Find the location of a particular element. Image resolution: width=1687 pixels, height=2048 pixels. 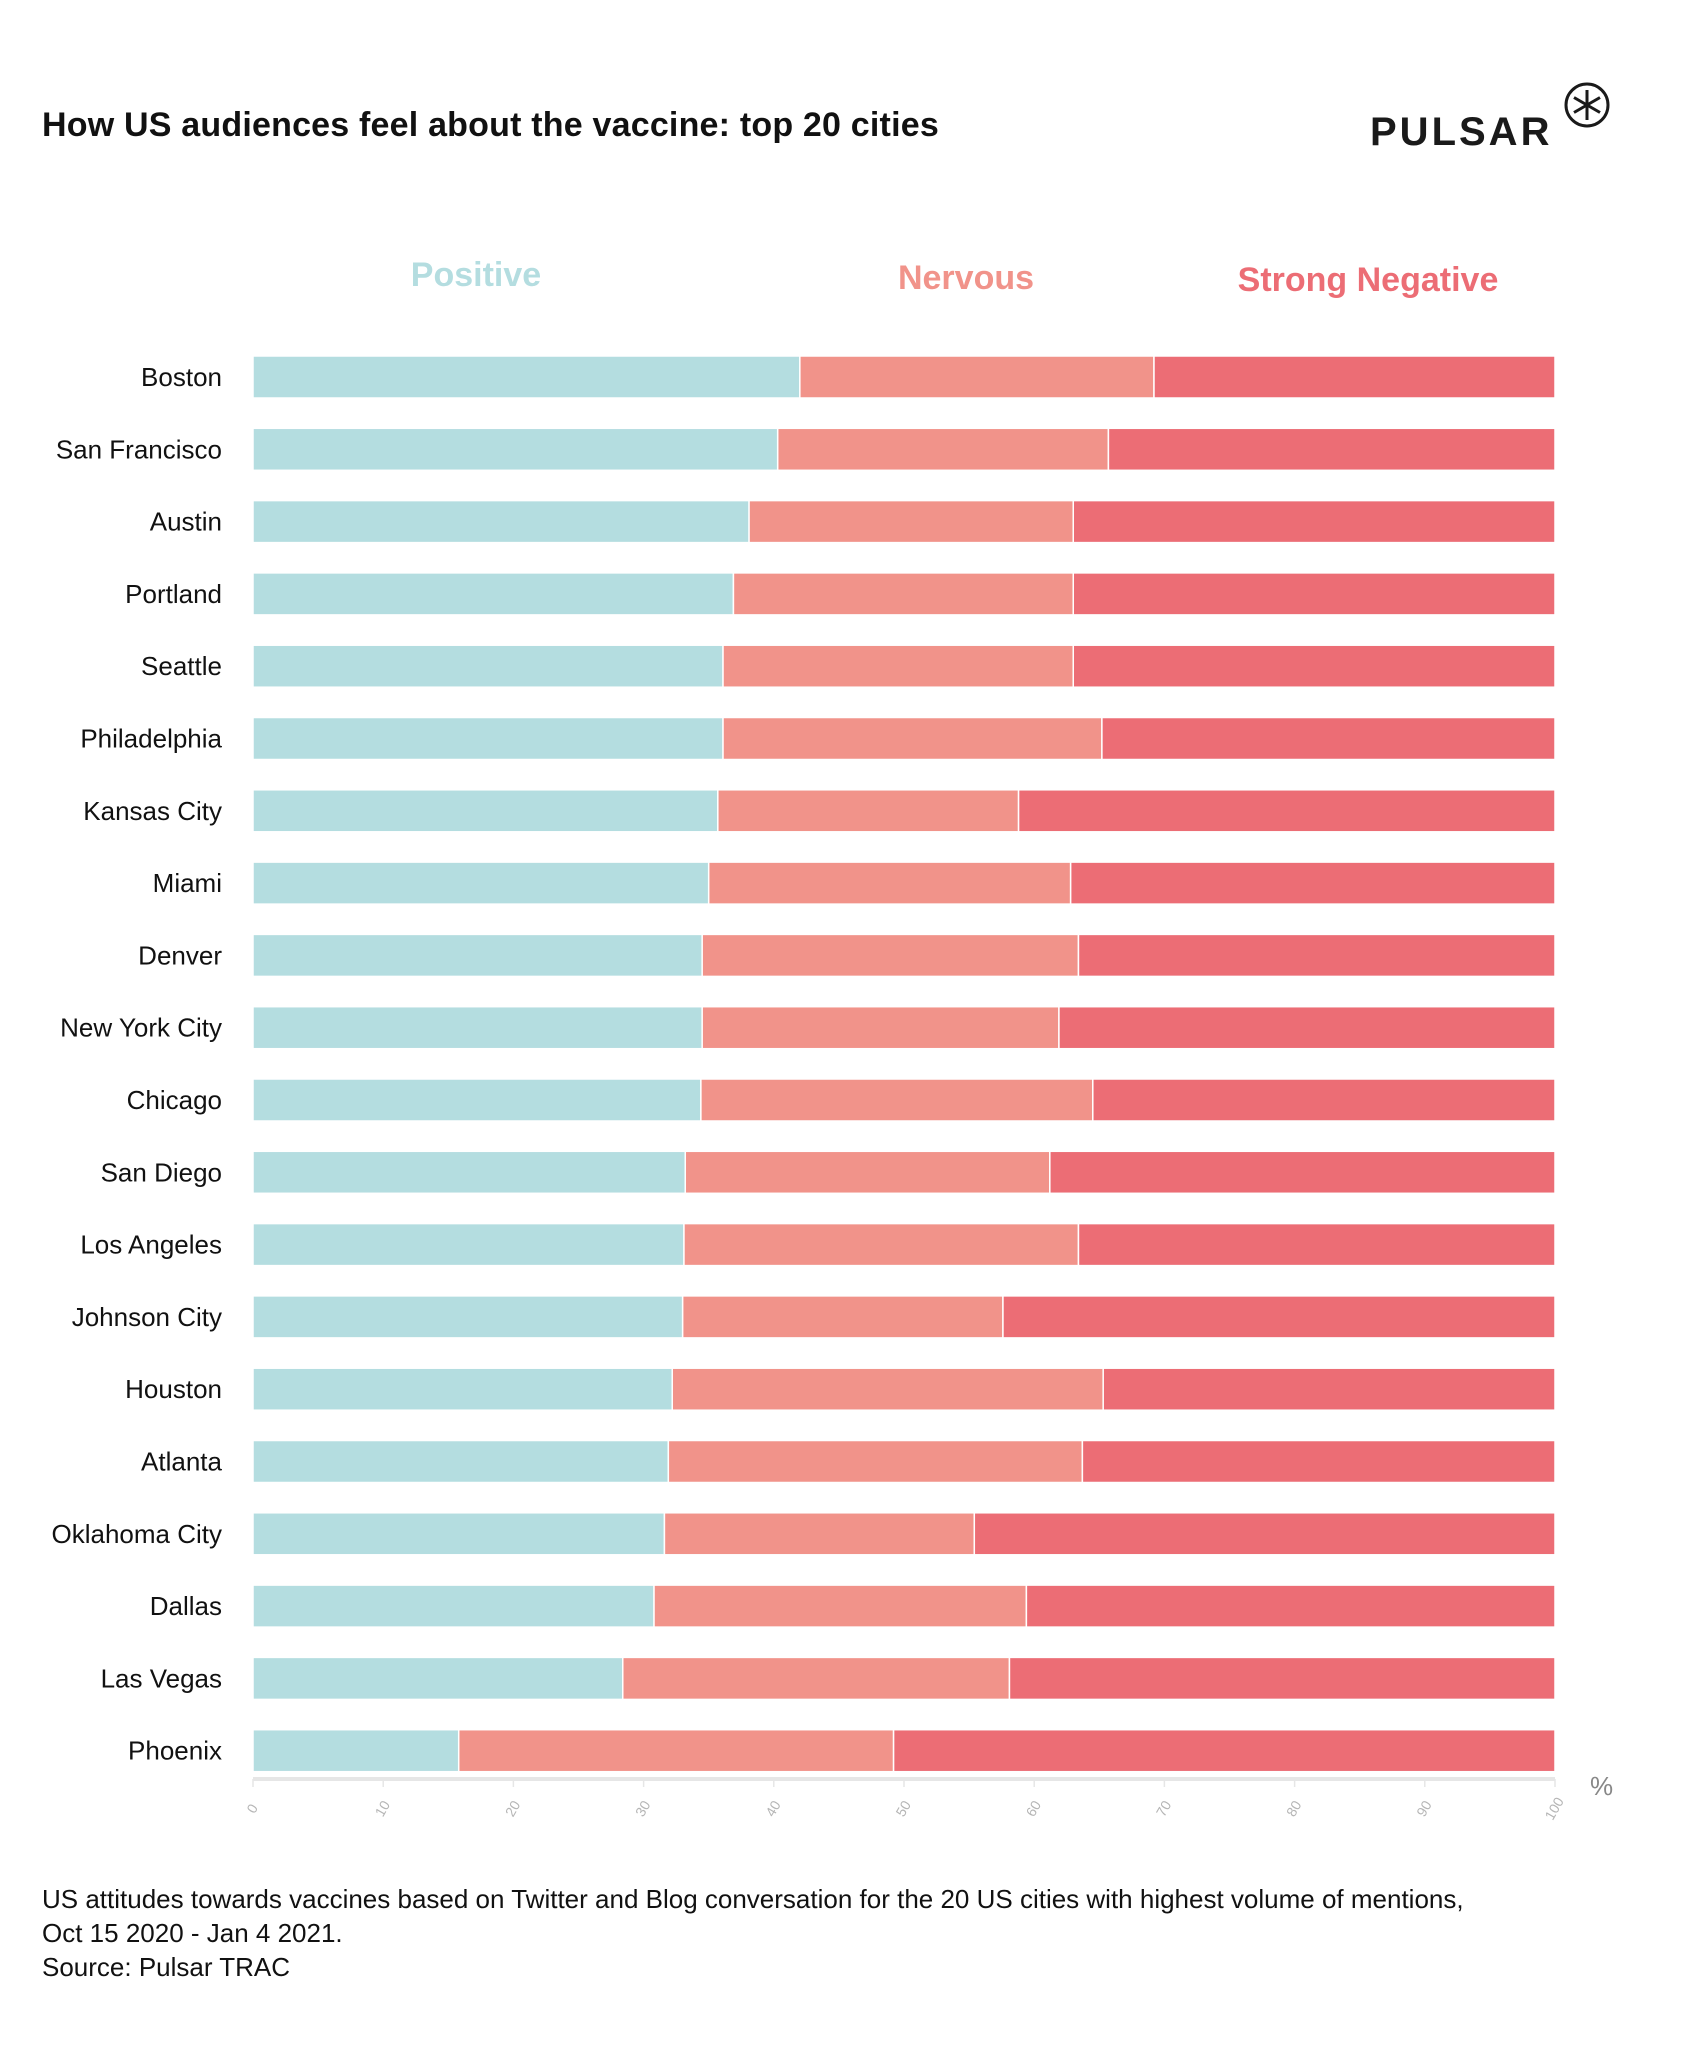

category-label: San Francisco is located at coordinates (139, 449).